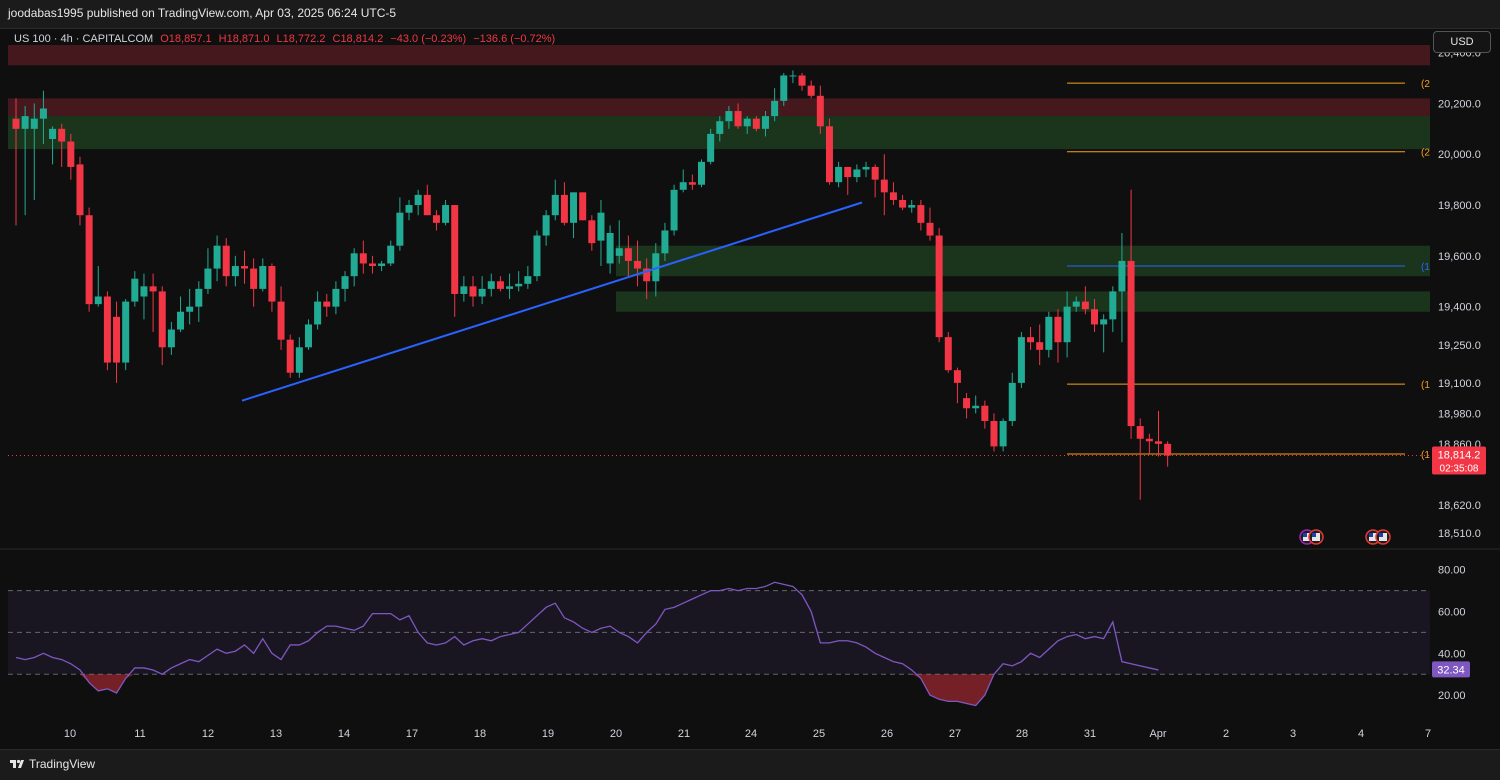  Describe the element at coordinates (244, 39) in the screenshot. I see `legend-high: H18,871.0` at that location.